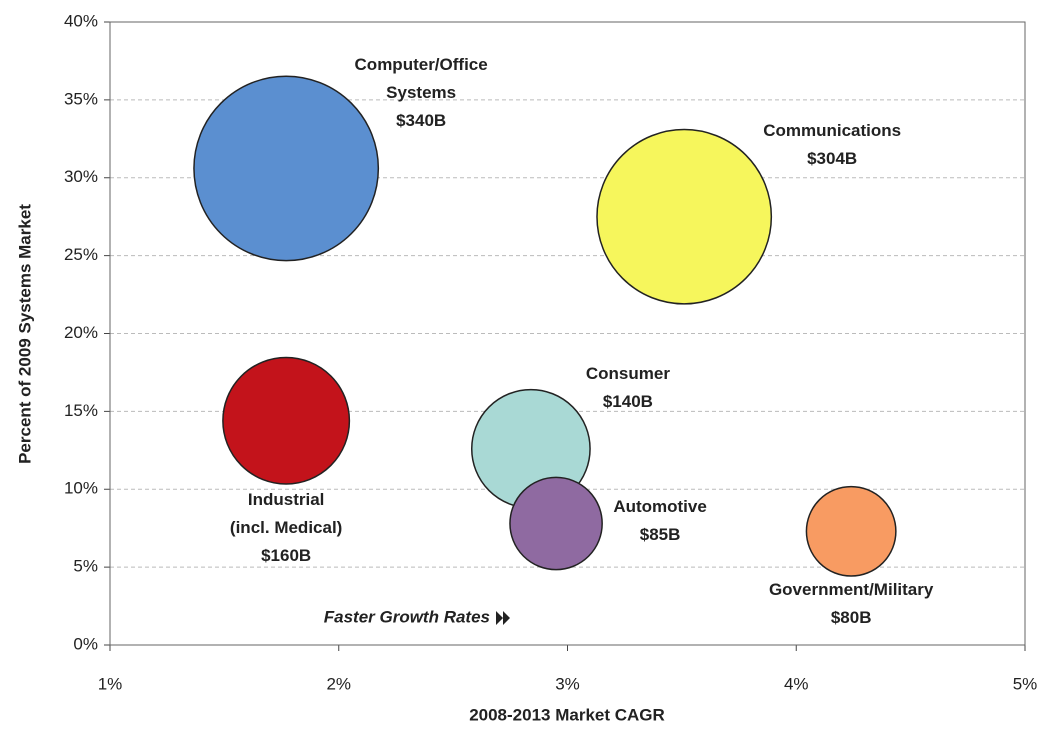 This screenshot has height=730, width=1041. I want to click on x-axis-title: 2008-2013 Market CAGR, so click(567, 714).